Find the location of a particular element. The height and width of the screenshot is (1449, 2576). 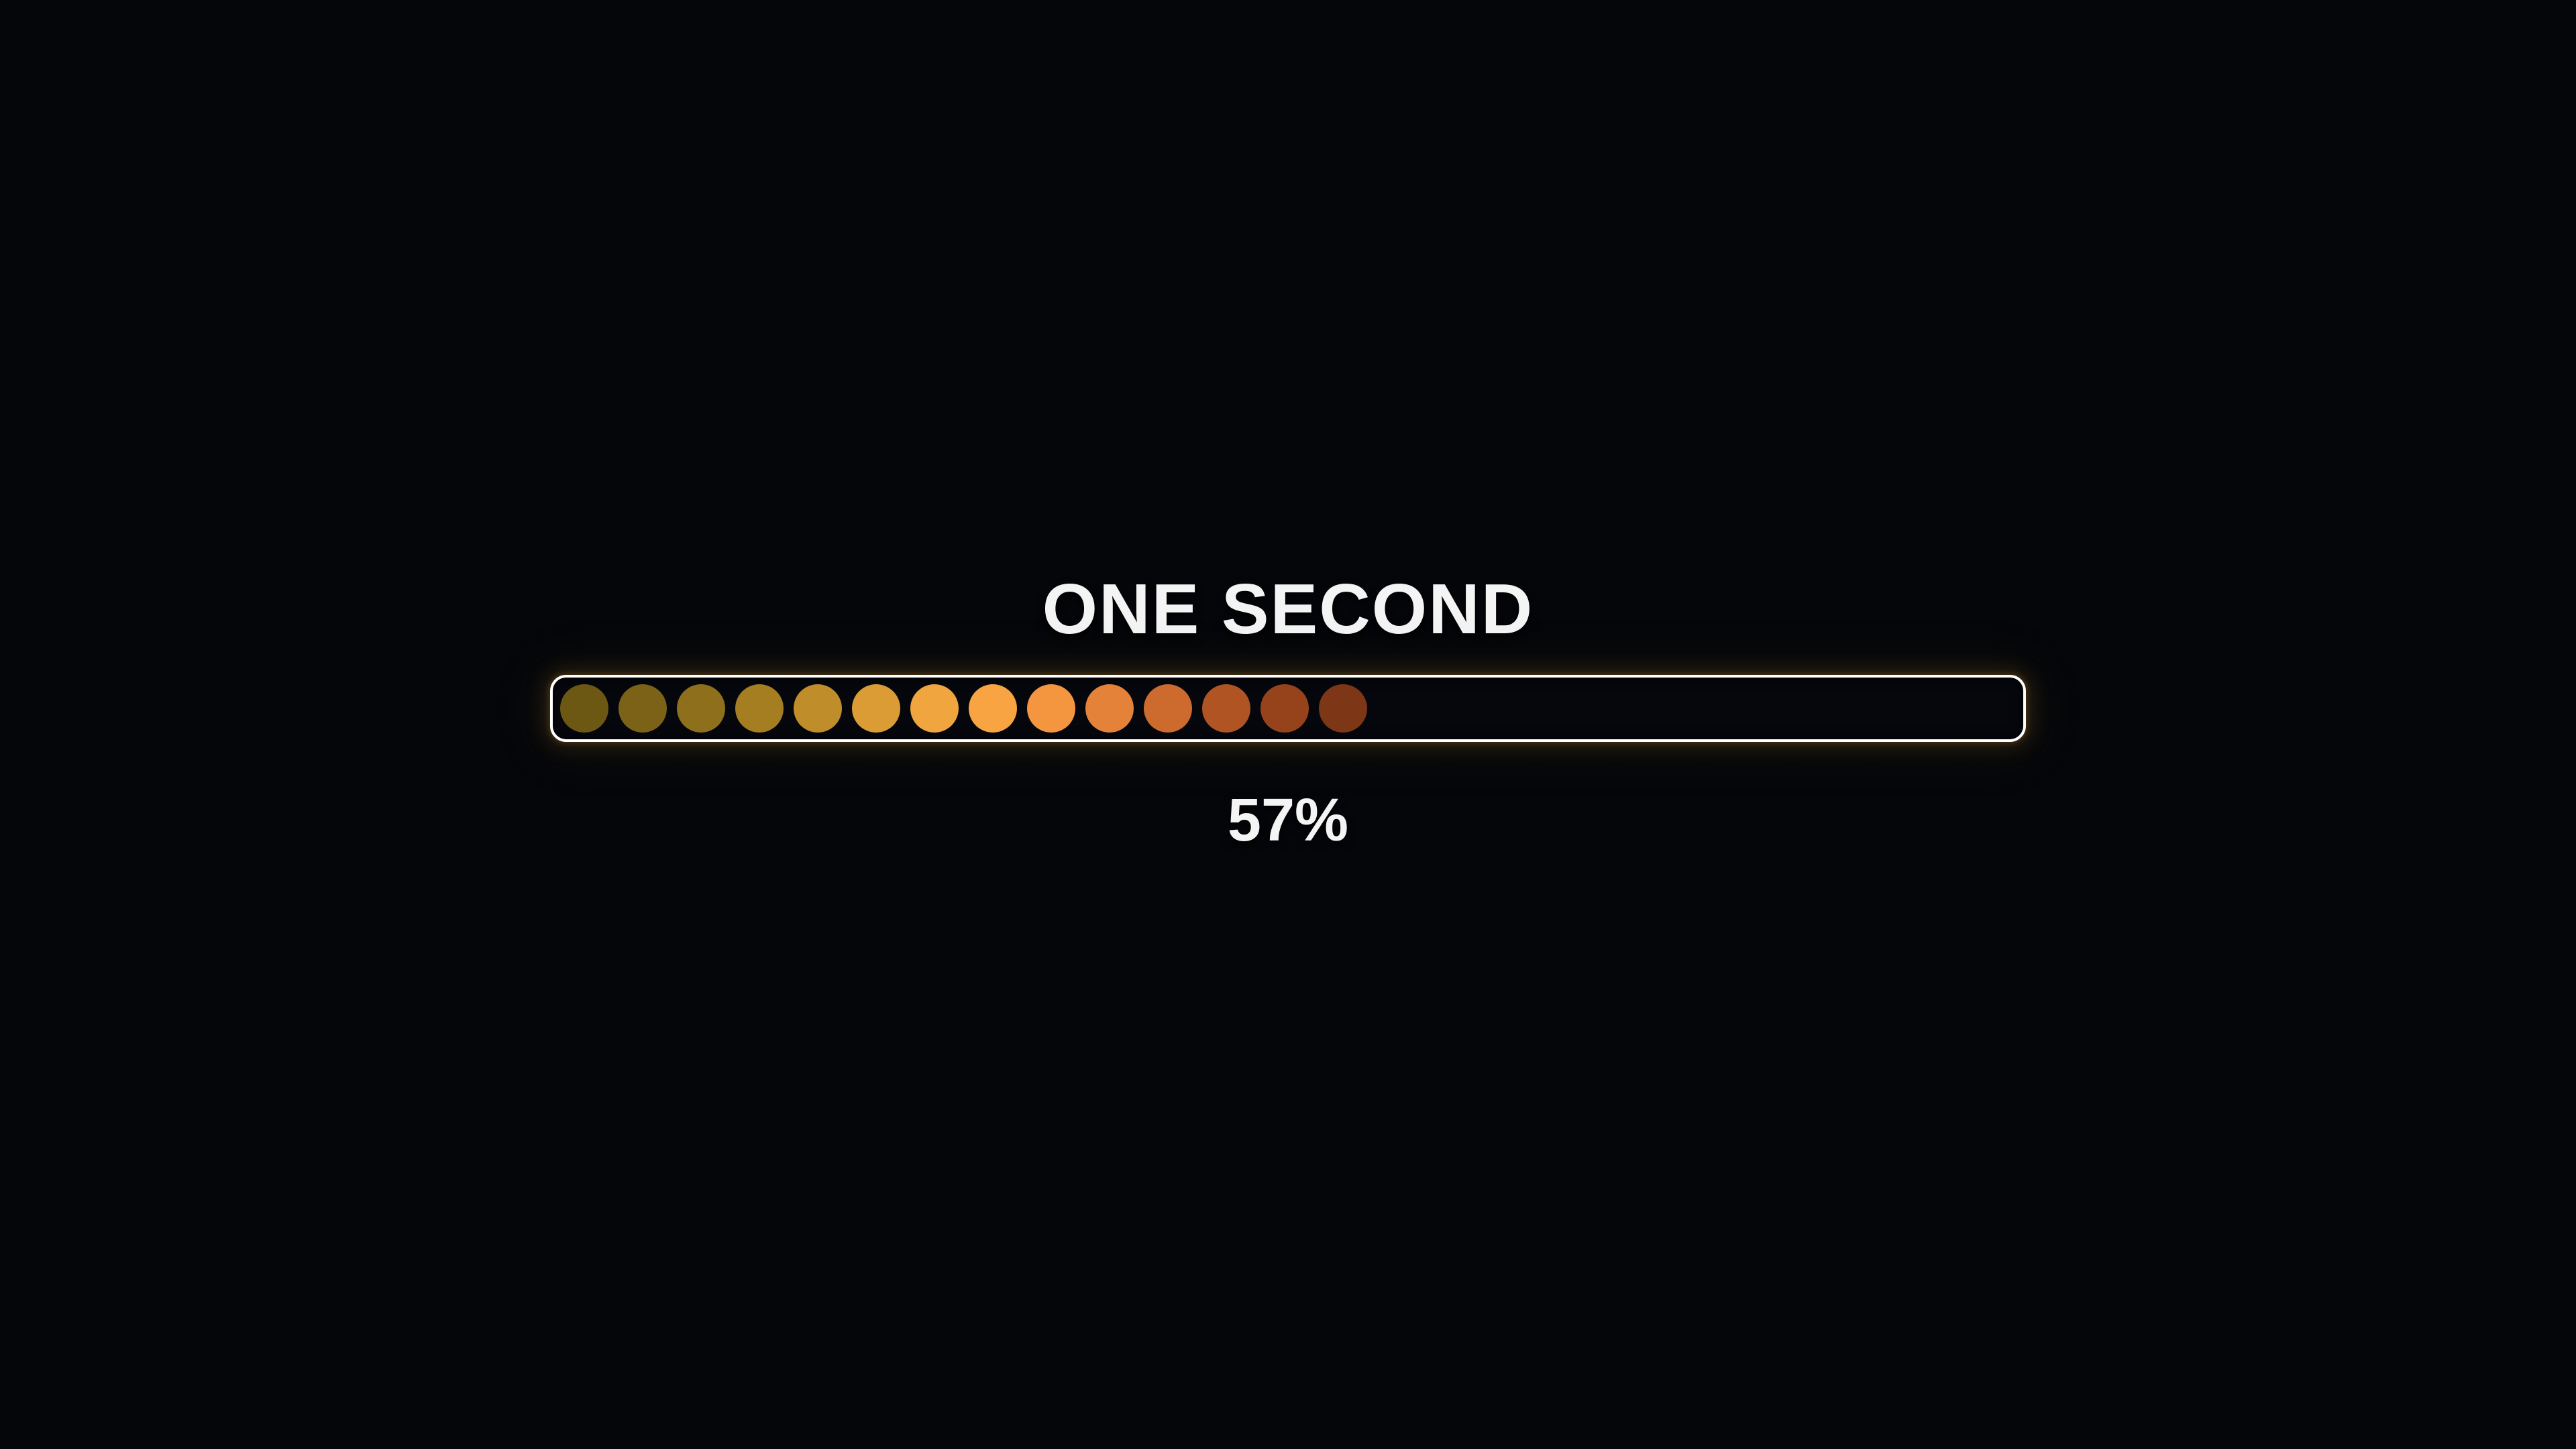

progress-dots is located at coordinates (963, 708).